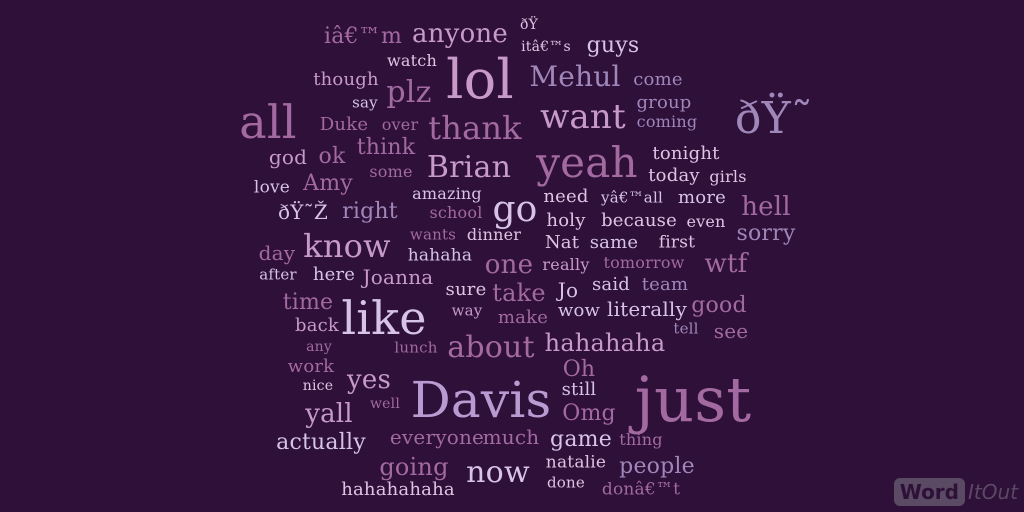 The image size is (1024, 512). I want to click on cloud-word: hahaha, so click(440, 255).